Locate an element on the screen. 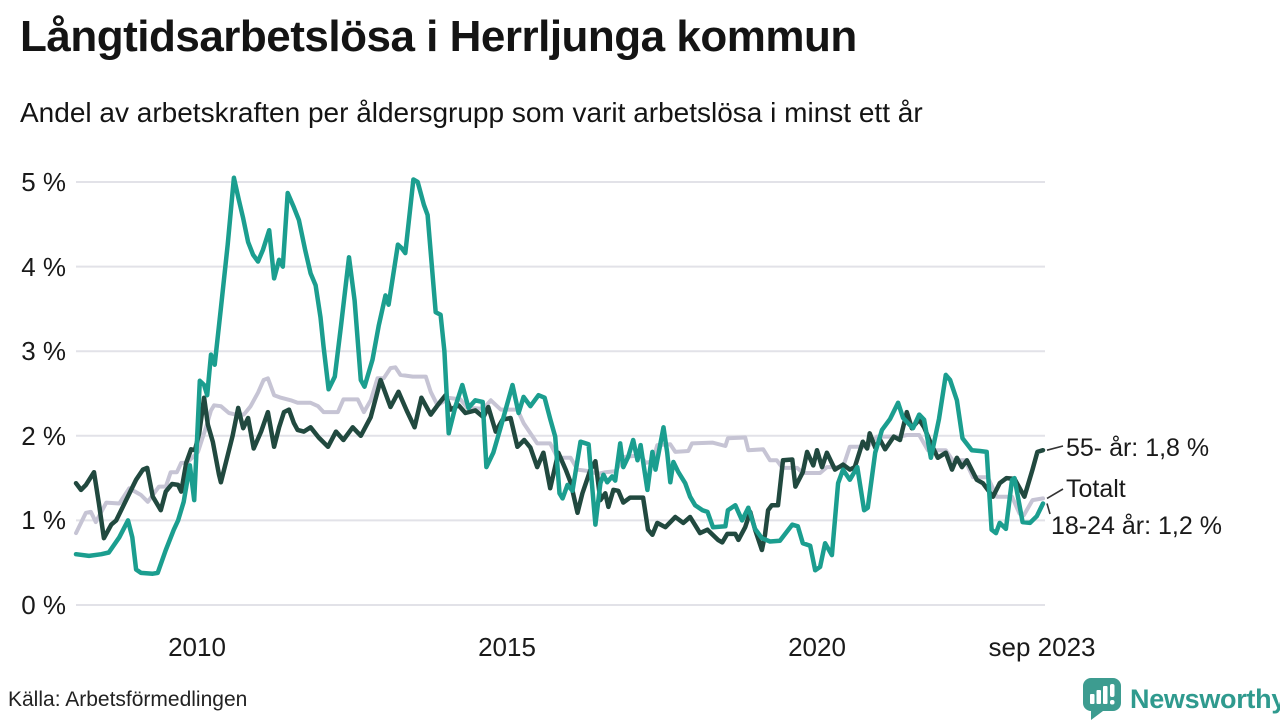  newsworthy-wordmark: Newsworthy is located at coordinates (1205, 698).